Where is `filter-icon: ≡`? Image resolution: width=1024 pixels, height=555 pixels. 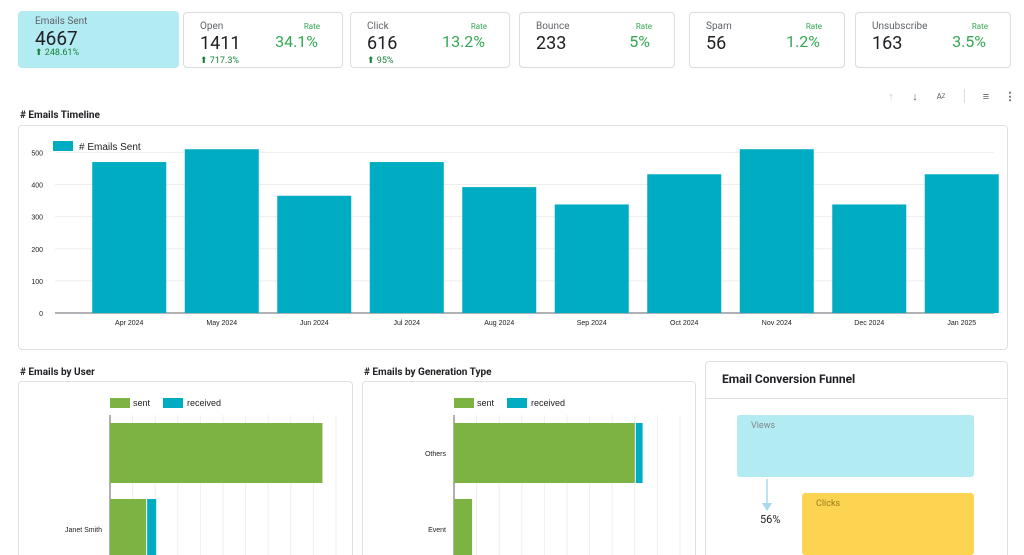 filter-icon: ≡ is located at coordinates (986, 96).